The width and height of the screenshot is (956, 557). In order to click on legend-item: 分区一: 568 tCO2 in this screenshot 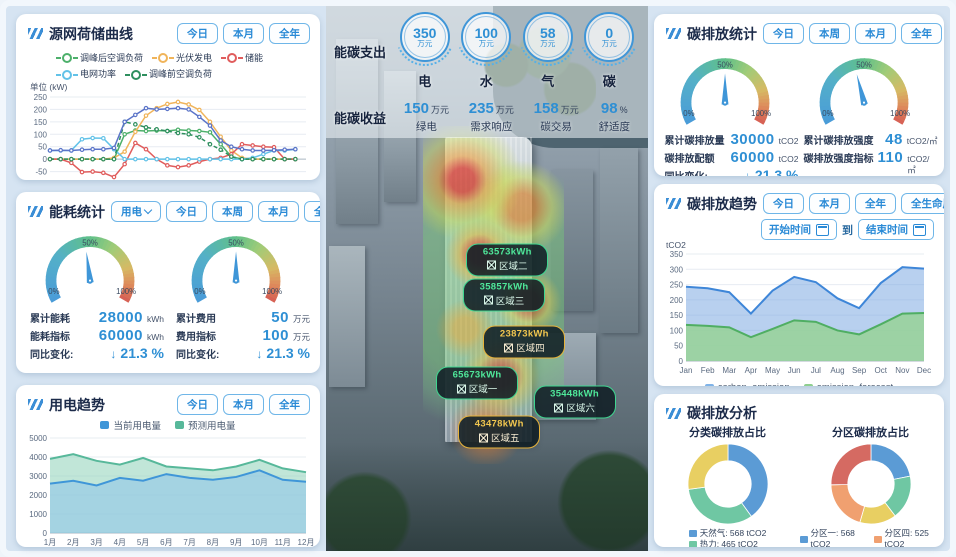, I will do `click(833, 537)`.